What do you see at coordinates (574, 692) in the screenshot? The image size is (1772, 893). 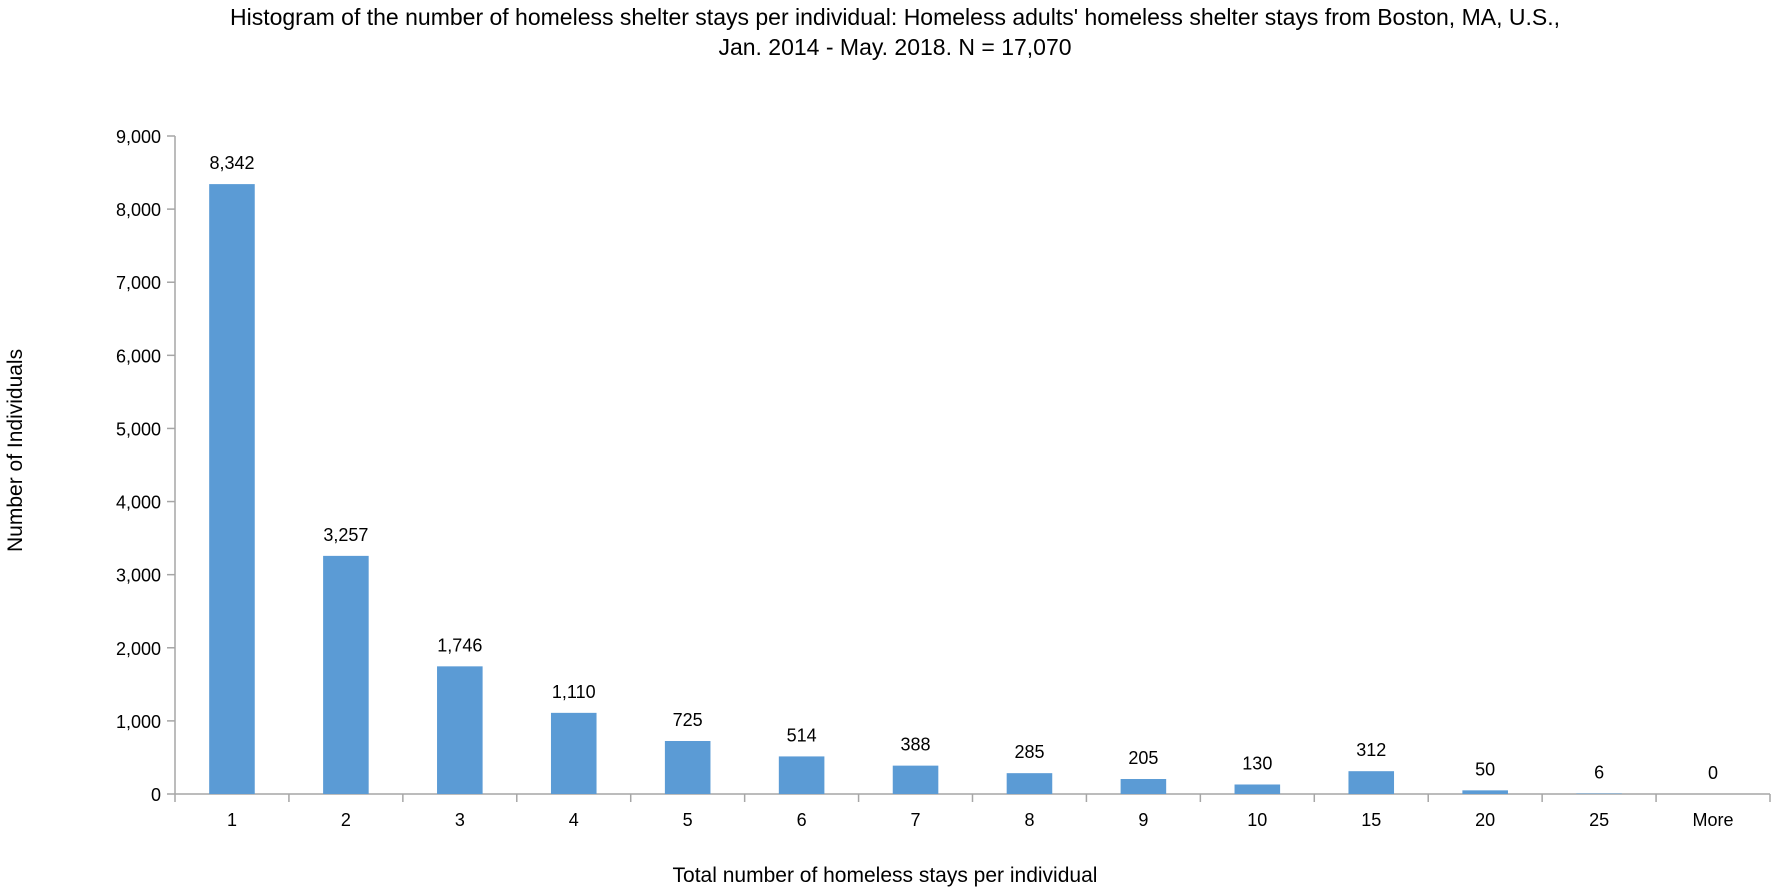 I see `data-label: 1,110` at bounding box center [574, 692].